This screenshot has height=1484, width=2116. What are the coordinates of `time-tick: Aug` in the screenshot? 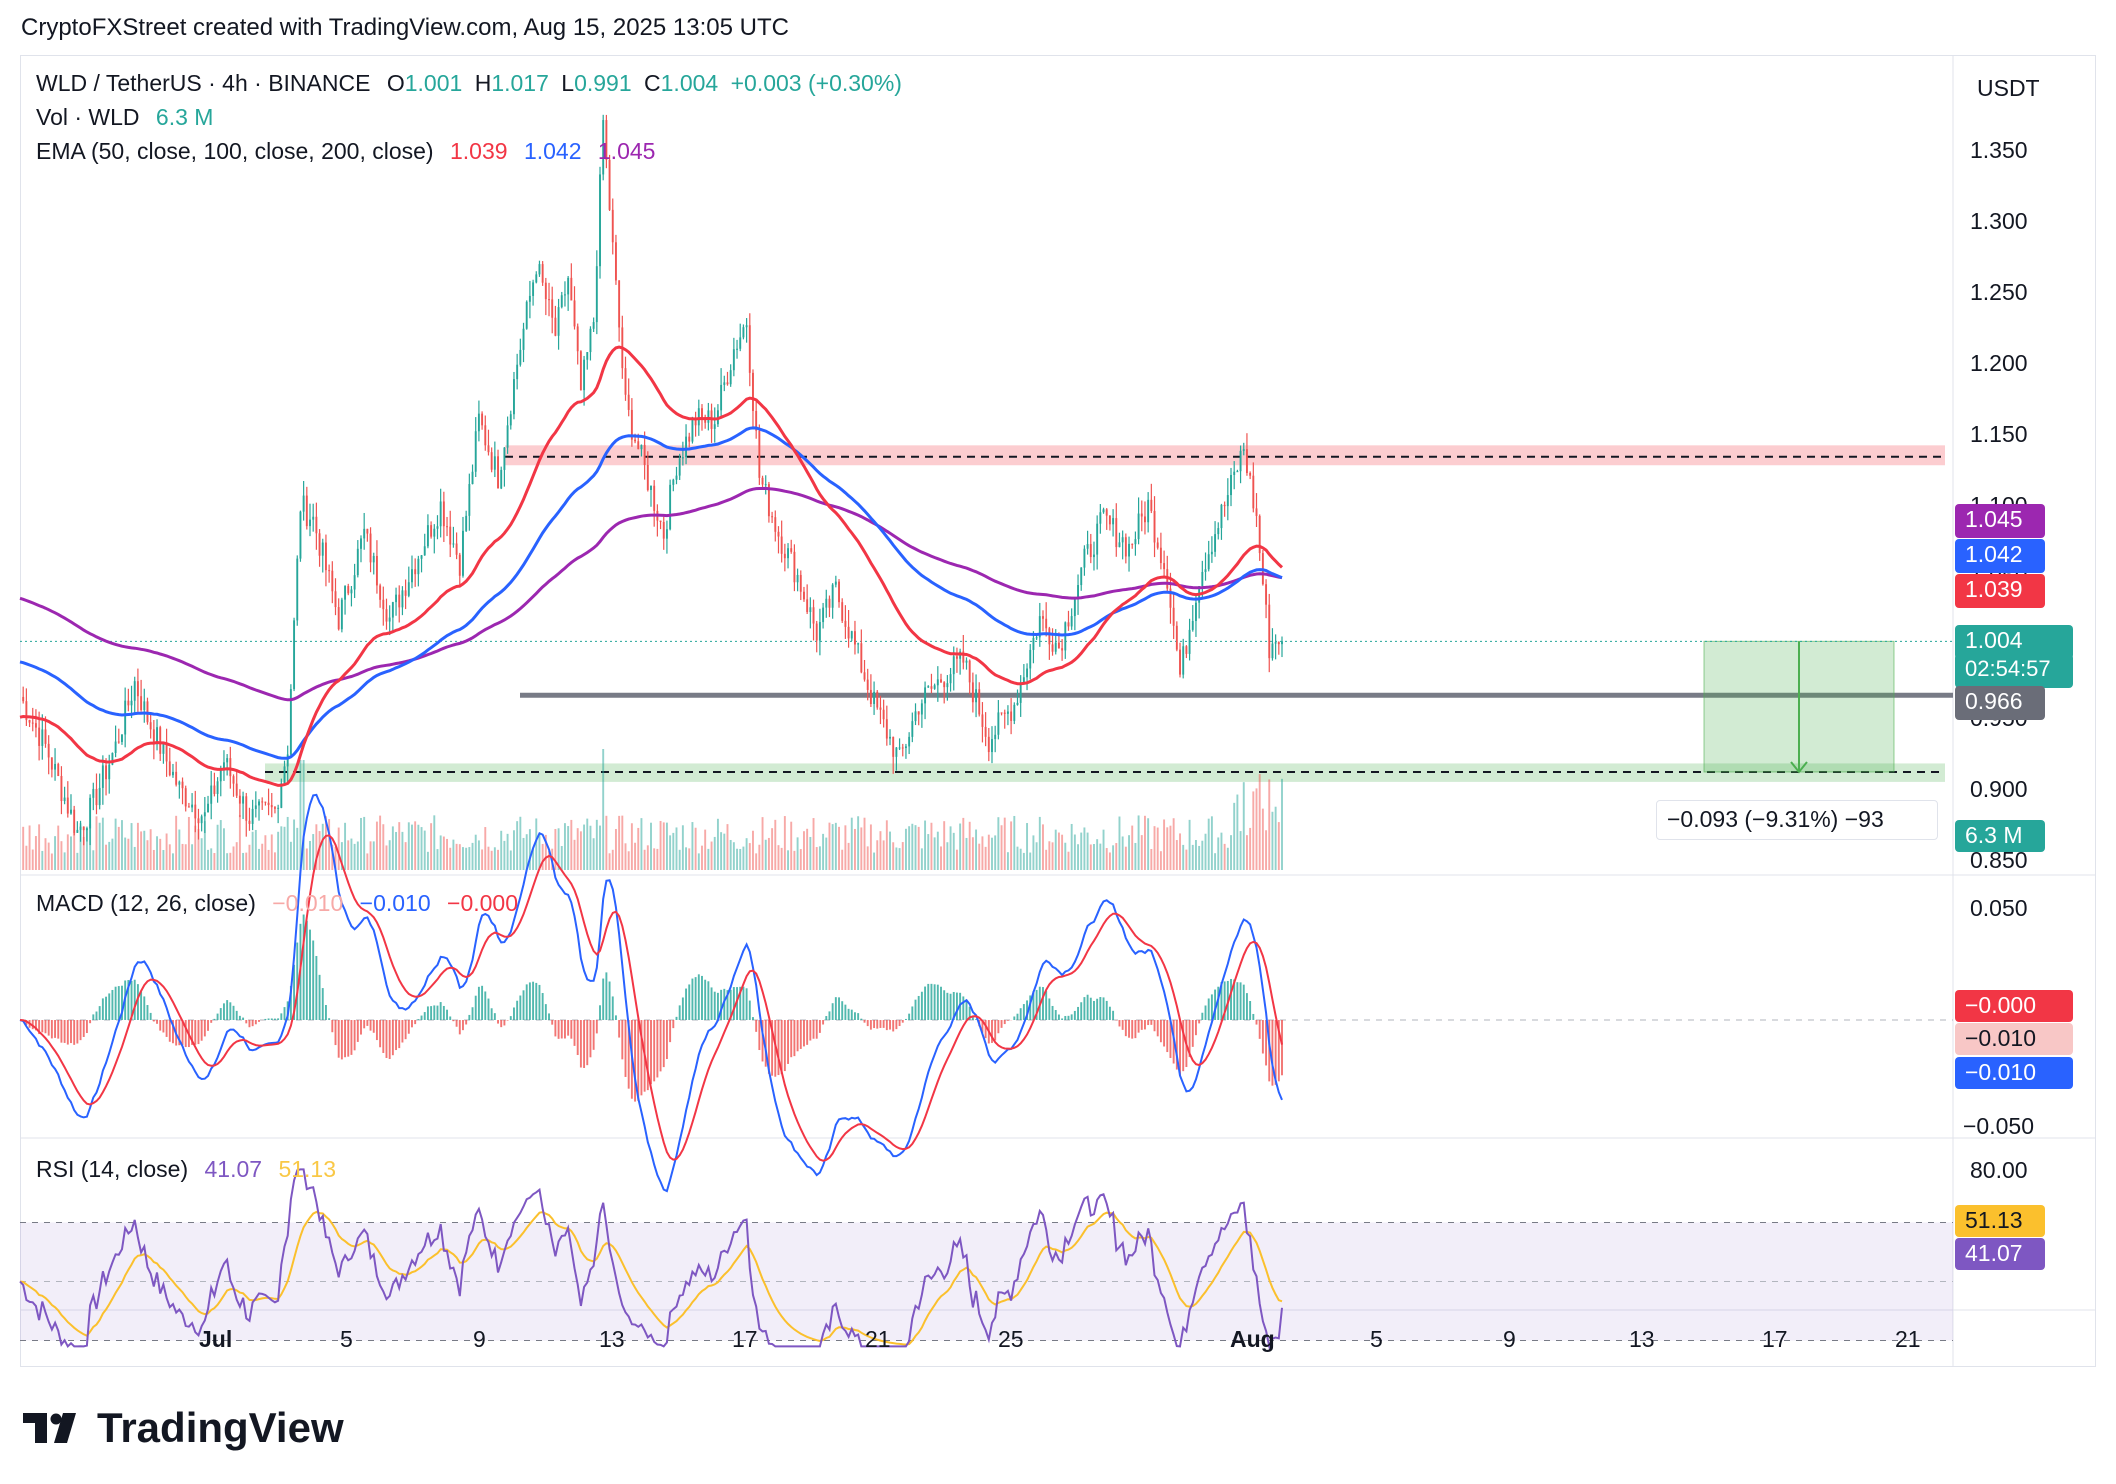 It's located at (1252, 1339).